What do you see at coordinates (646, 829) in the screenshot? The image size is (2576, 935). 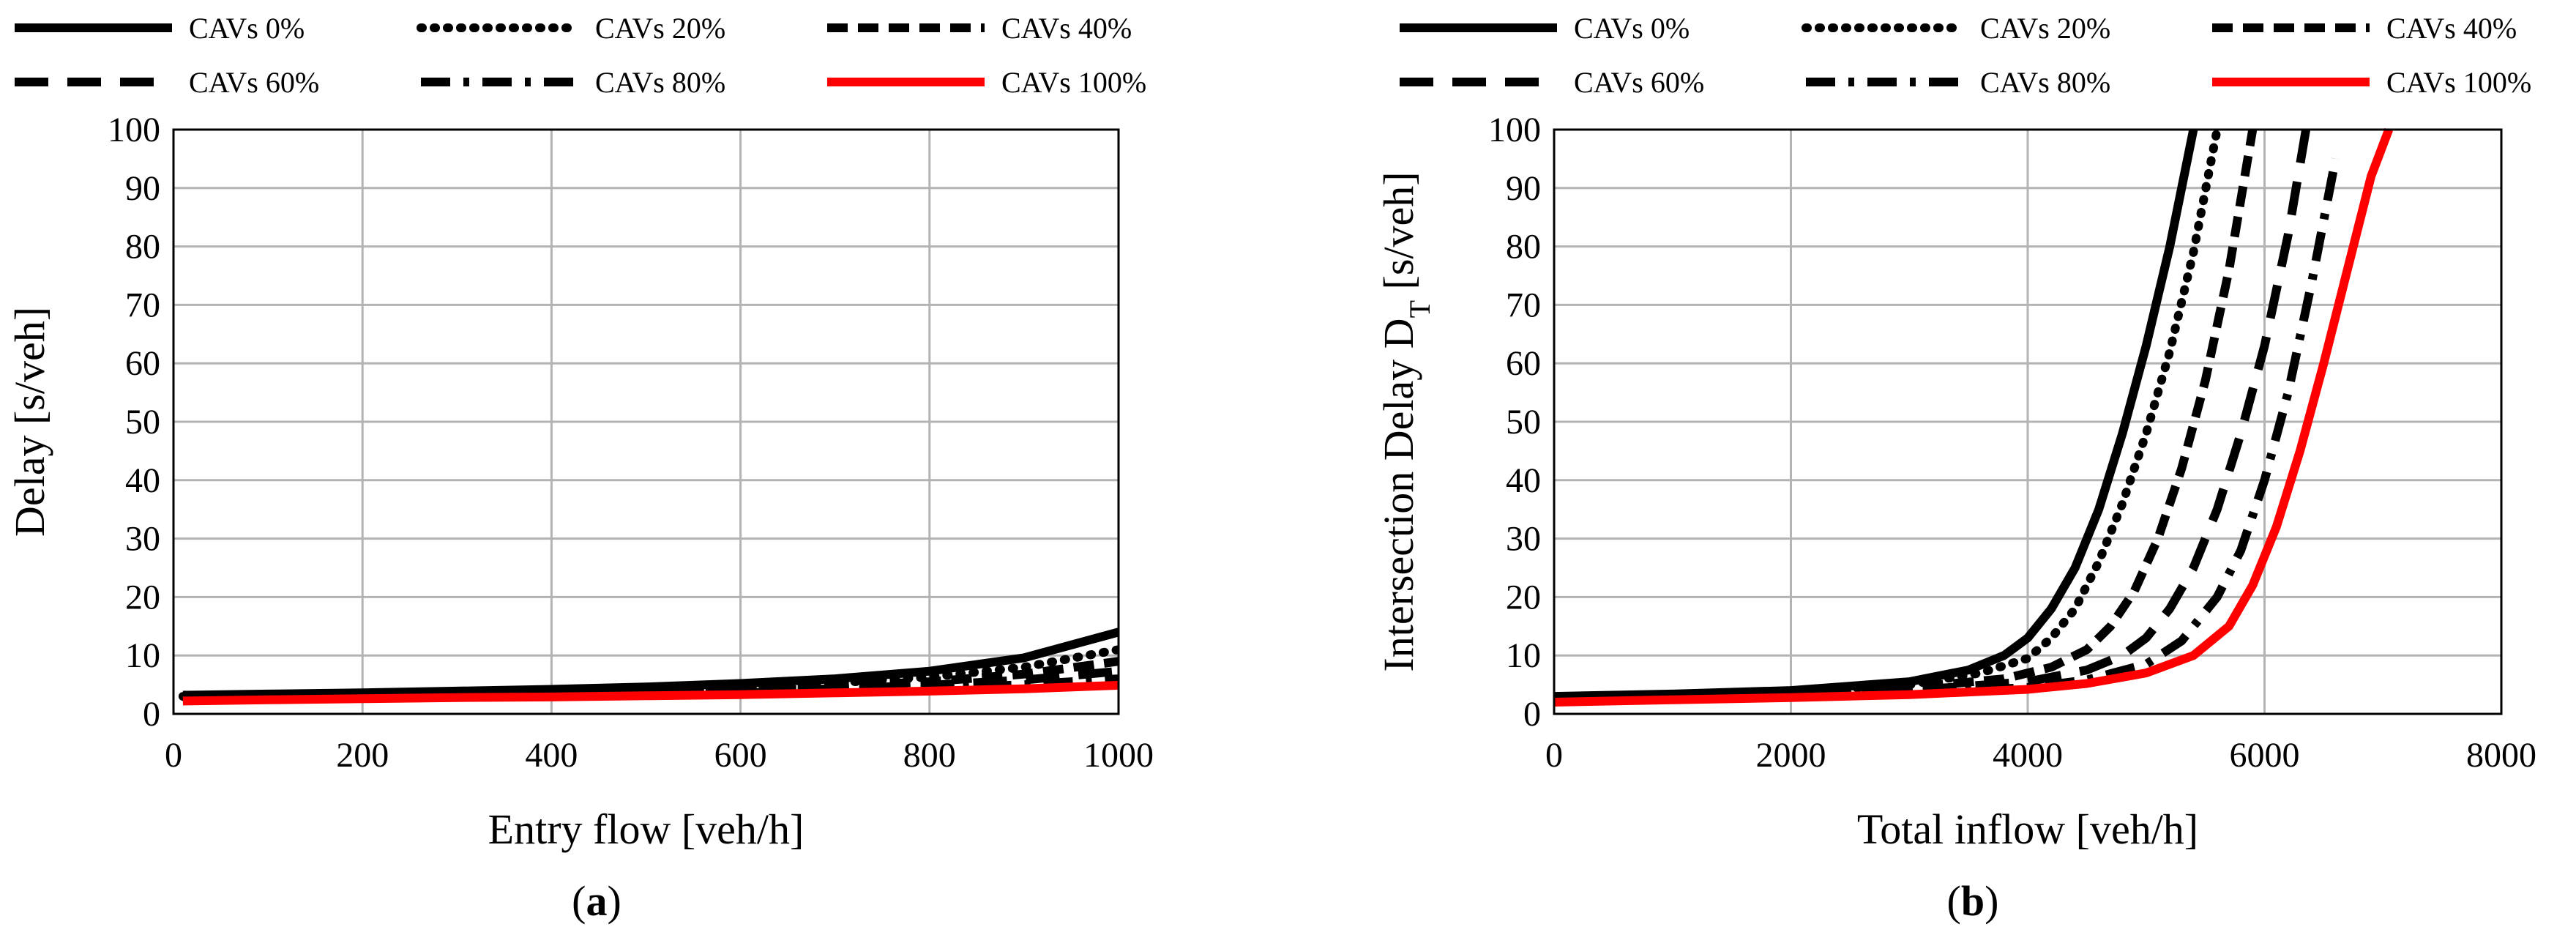 I see `x-axis-title: Entry flow [veh/h]` at bounding box center [646, 829].